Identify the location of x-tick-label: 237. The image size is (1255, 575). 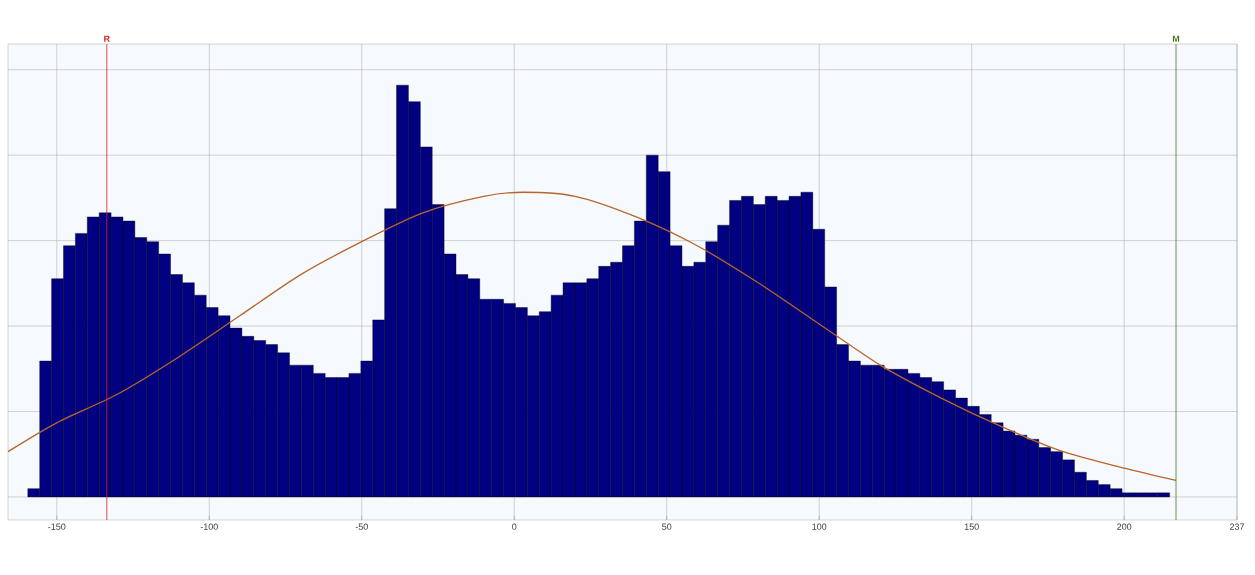
(1237, 526).